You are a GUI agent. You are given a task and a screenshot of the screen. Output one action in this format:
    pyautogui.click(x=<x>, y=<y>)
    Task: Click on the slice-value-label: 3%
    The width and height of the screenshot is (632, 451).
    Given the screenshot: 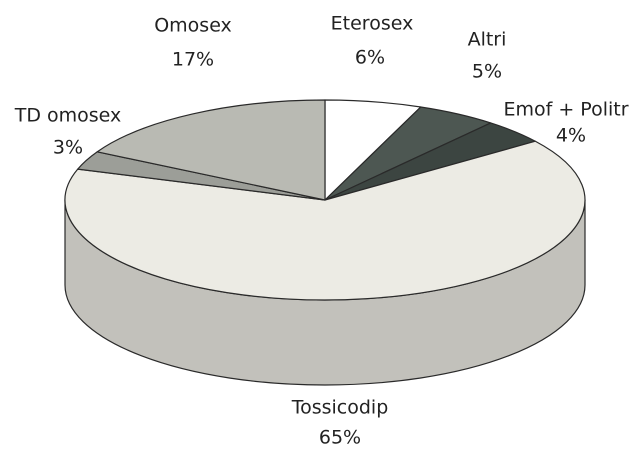 What is the action you would take?
    pyautogui.click(x=68, y=148)
    